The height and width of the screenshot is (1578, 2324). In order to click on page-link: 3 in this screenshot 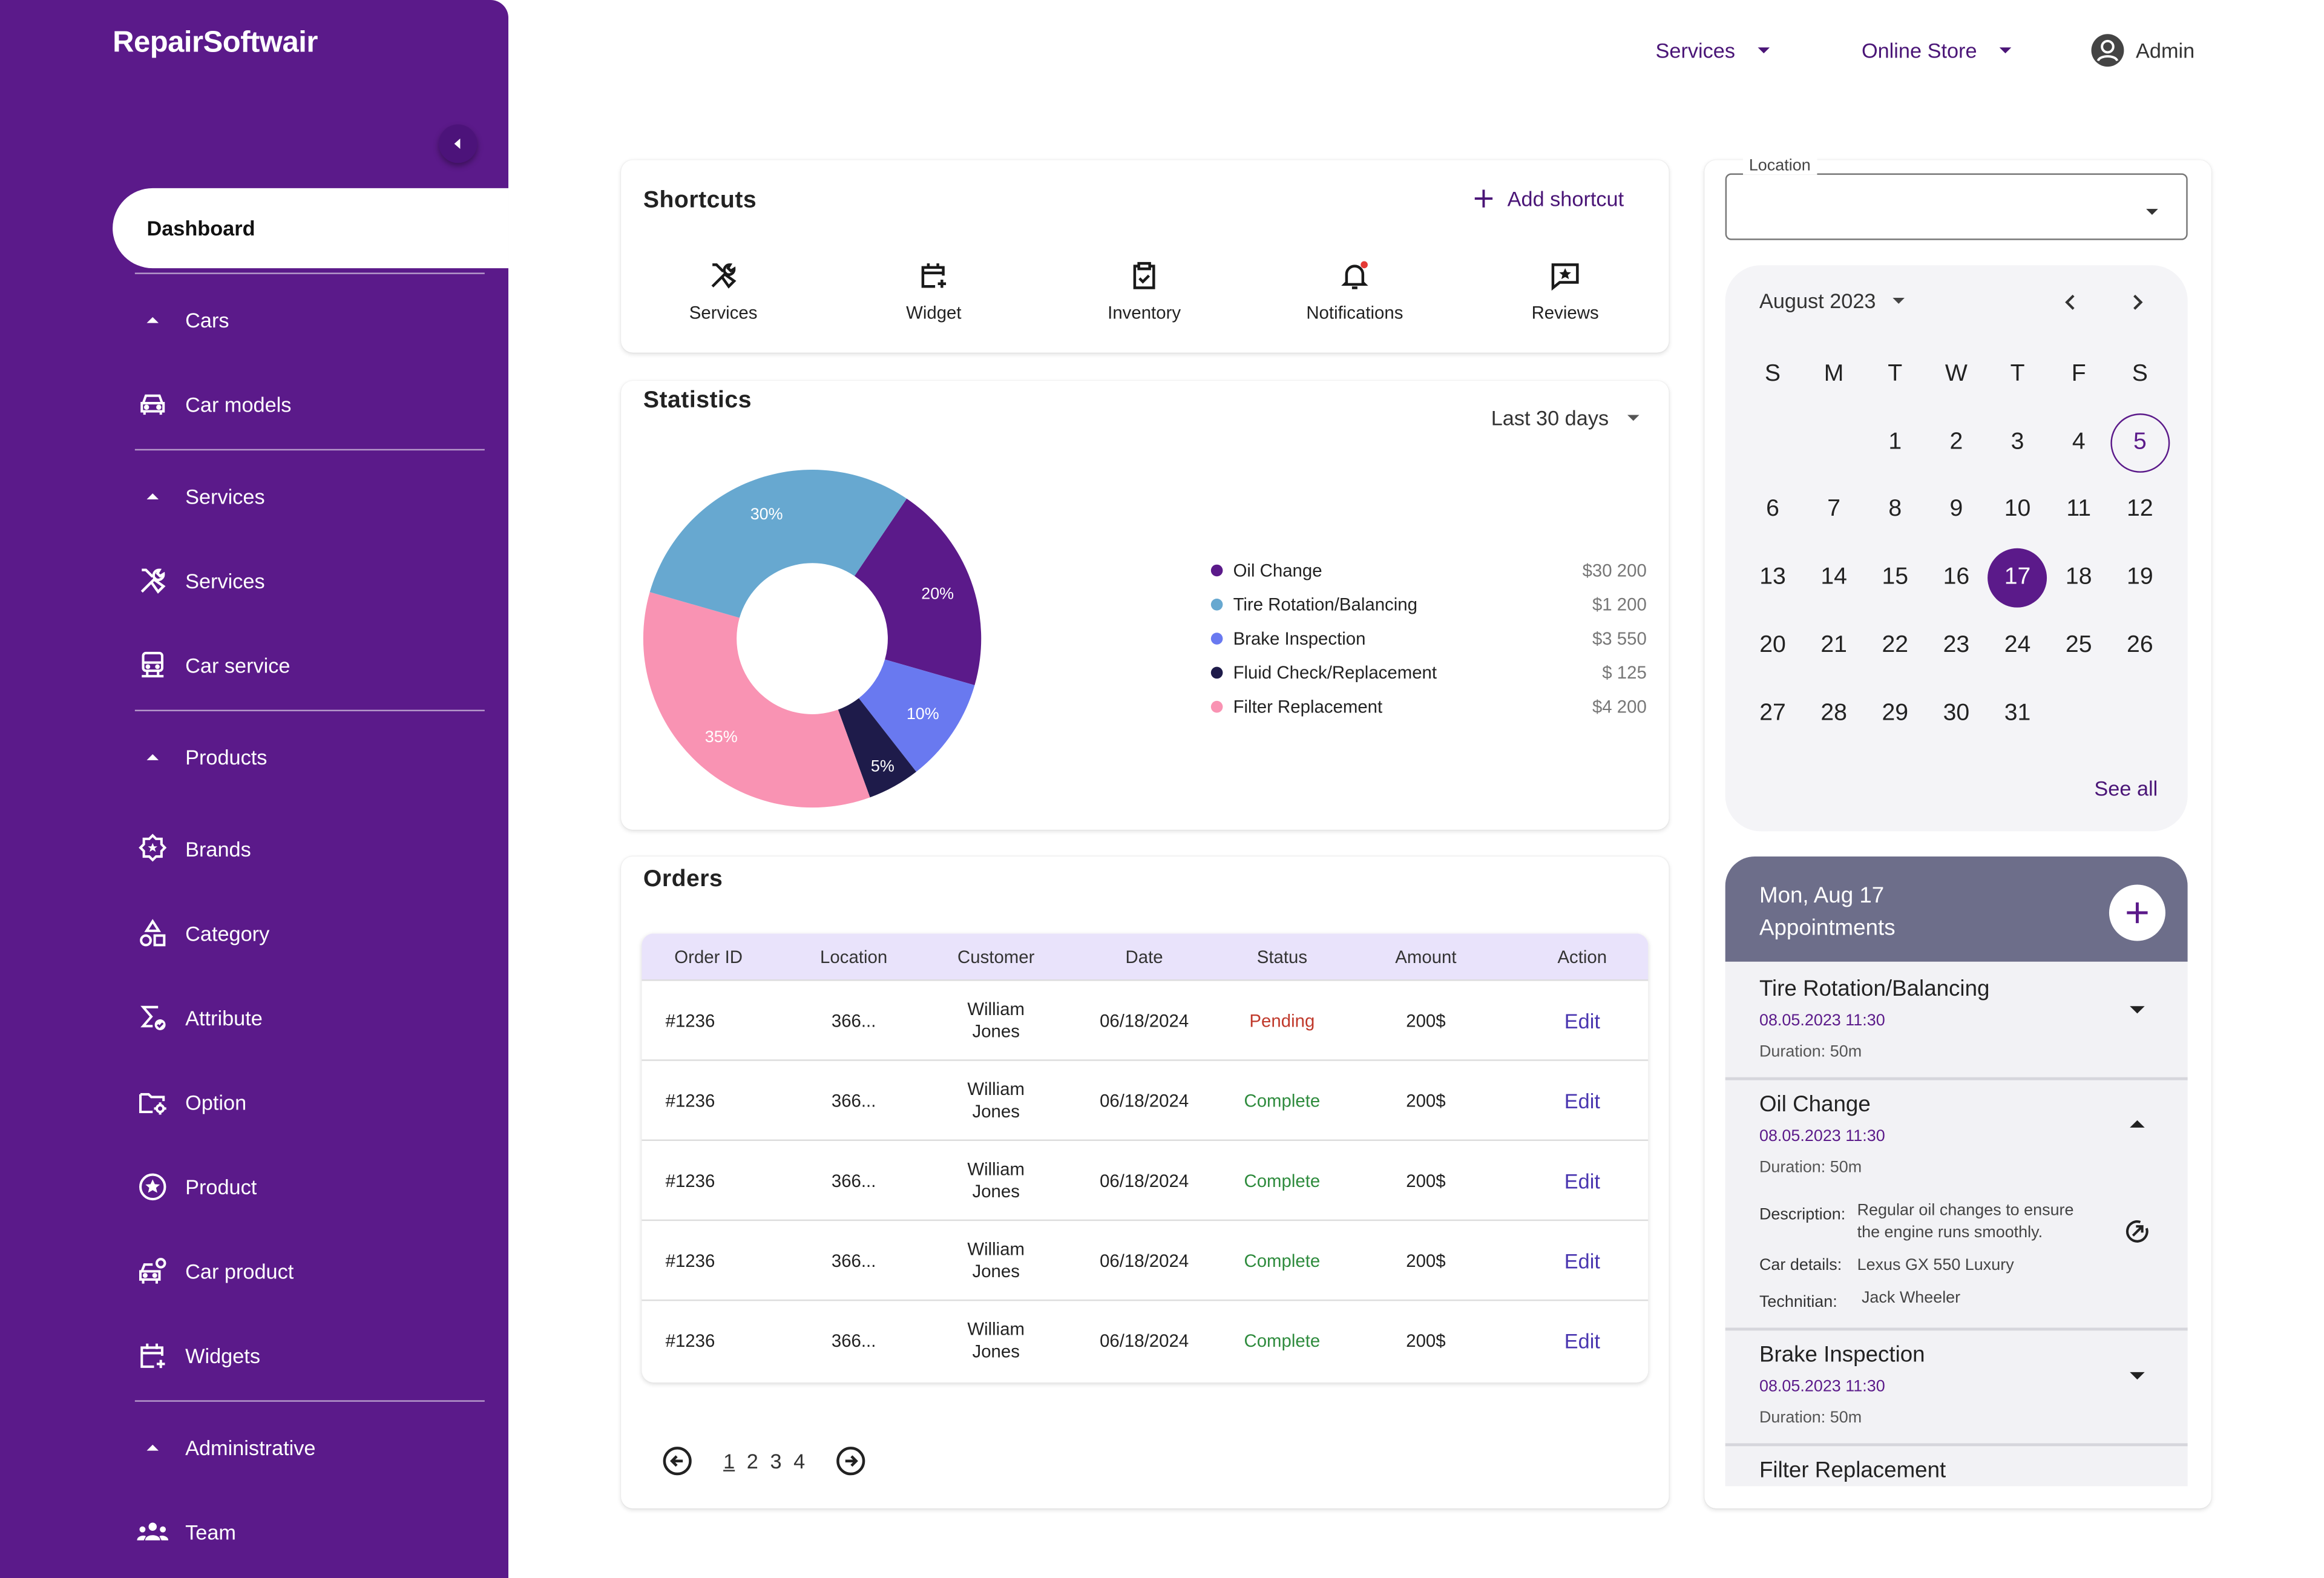, I will do `click(776, 1461)`.